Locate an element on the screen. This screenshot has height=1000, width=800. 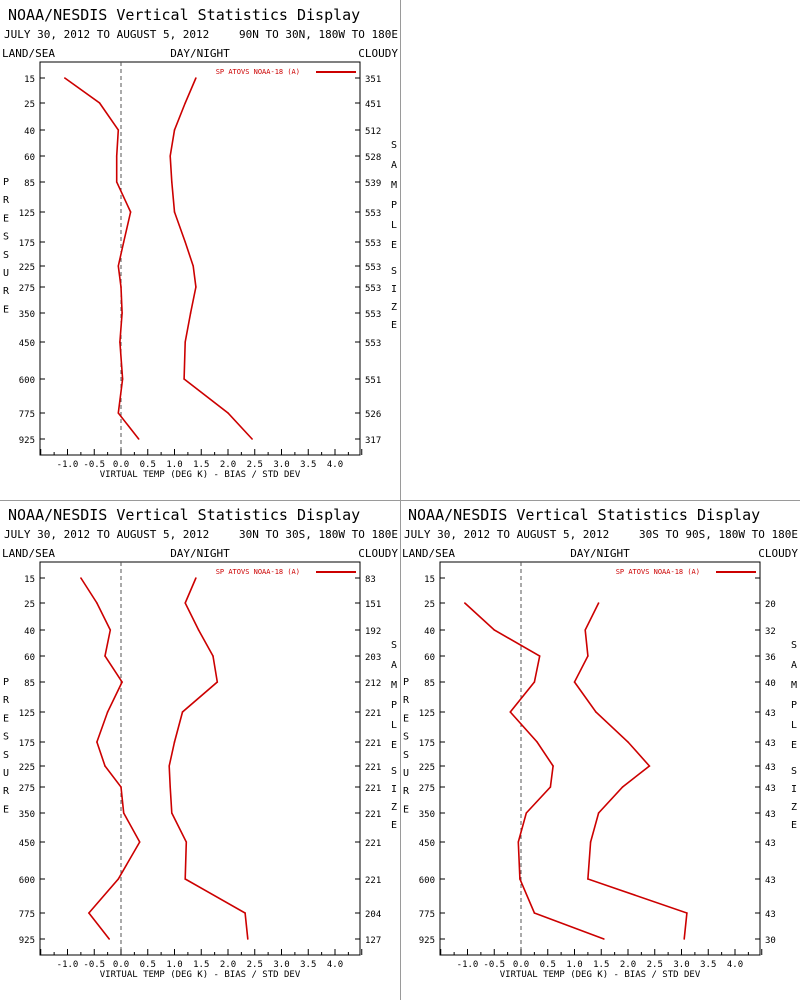
legend-label: SP ATOVS NOAA-18 (A) is located at coordinates (658, 572).